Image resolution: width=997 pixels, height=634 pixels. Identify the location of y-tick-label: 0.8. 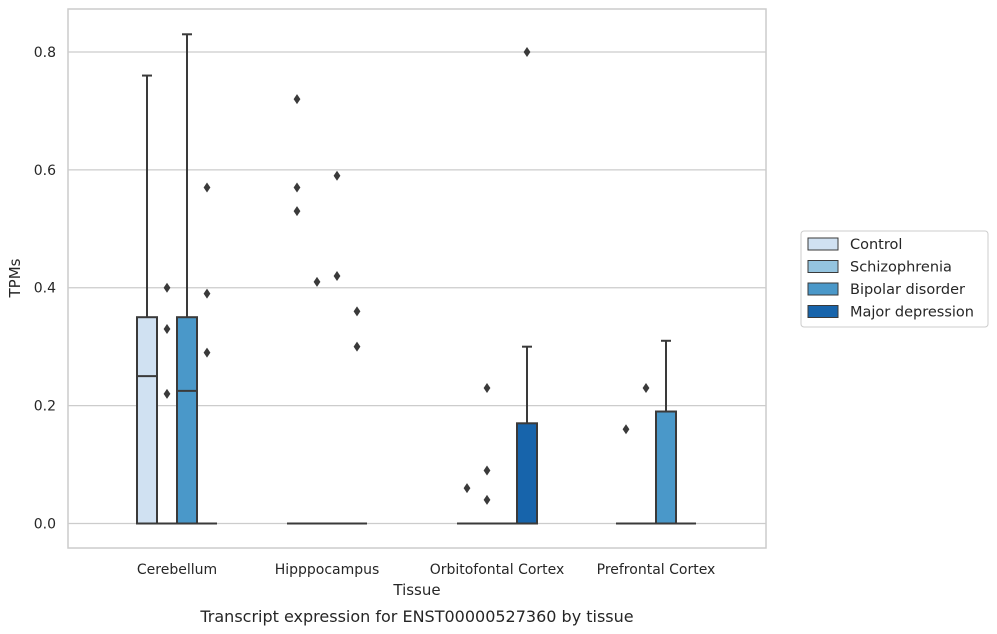
(45, 53).